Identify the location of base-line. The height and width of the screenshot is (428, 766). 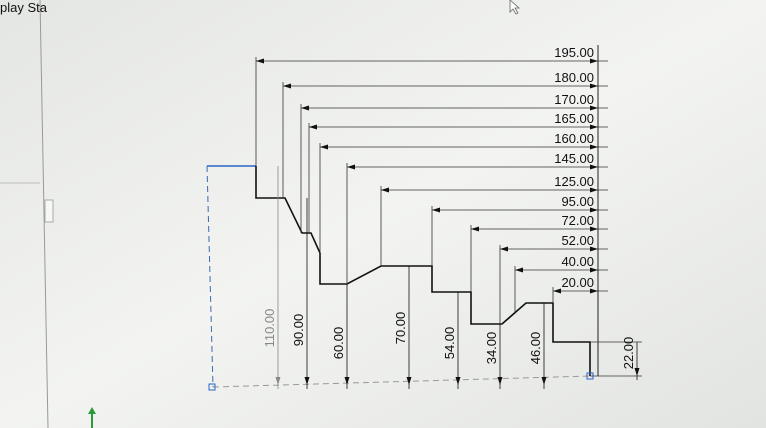
(401, 381).